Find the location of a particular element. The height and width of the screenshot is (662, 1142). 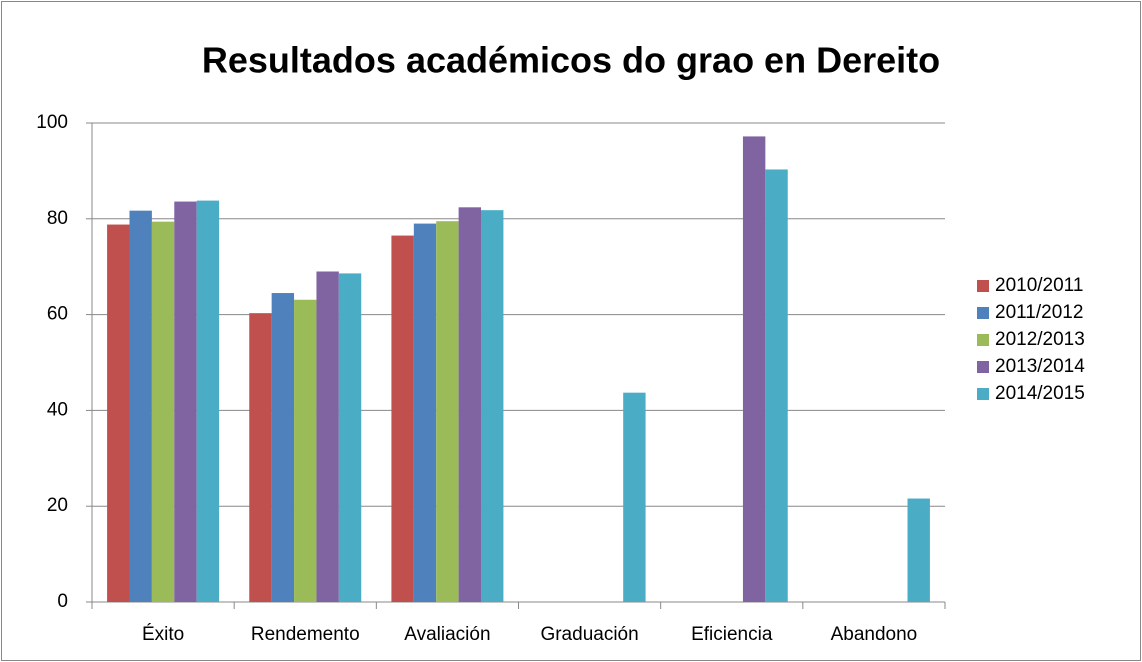

chart-title: Resultados académicos do grao en Dereito is located at coordinates (571, 60).